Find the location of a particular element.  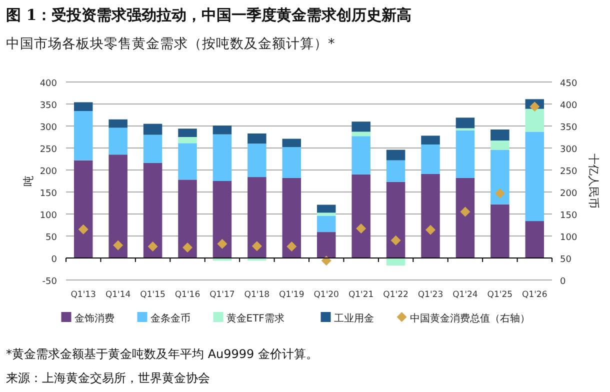

x-tick-label: Q1'17 is located at coordinates (222, 295).